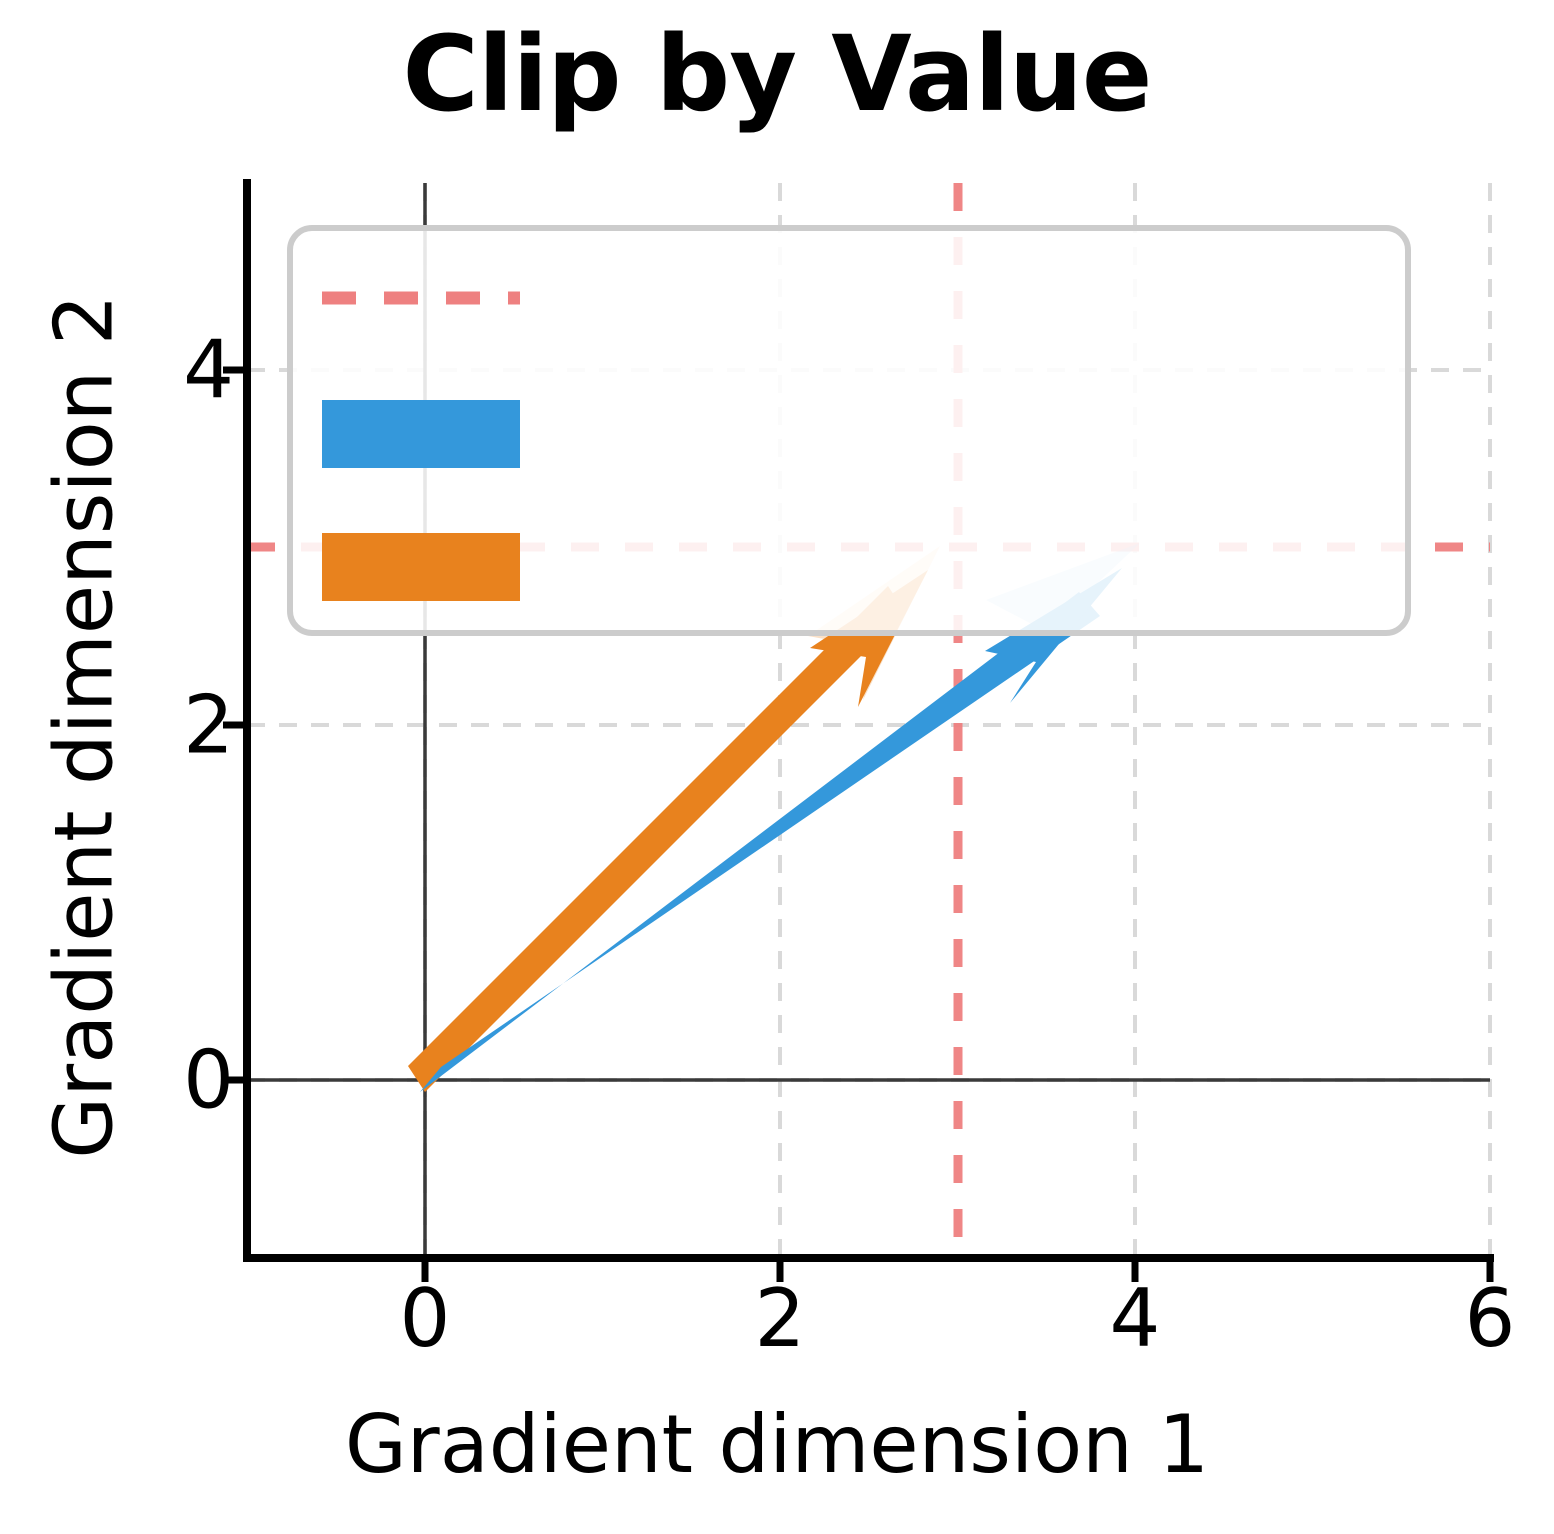 The image size is (1554, 1534). What do you see at coordinates (421, 434) in the screenshot?
I see `legend-swatch-original` at bounding box center [421, 434].